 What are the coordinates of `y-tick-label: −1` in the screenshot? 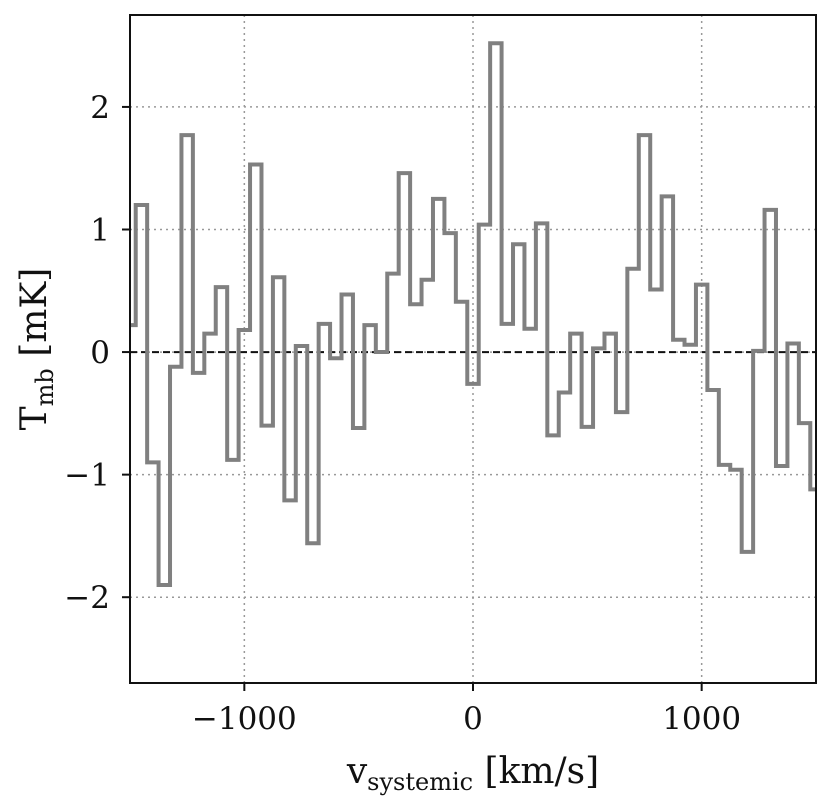 It's located at (87, 476).